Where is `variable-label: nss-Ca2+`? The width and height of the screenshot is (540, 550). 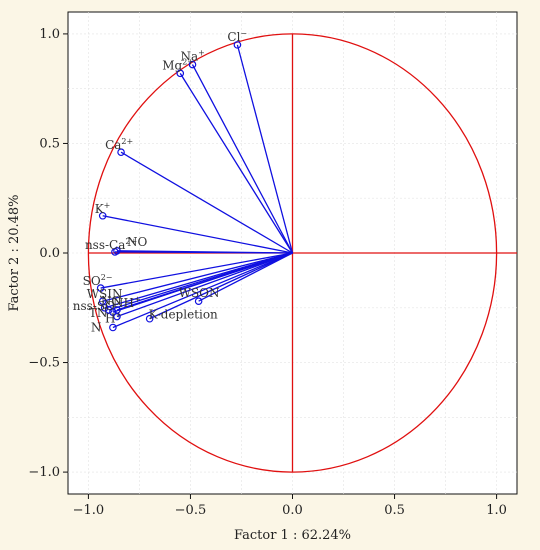 variable-label: nss-Ca2+ is located at coordinates (111, 244).